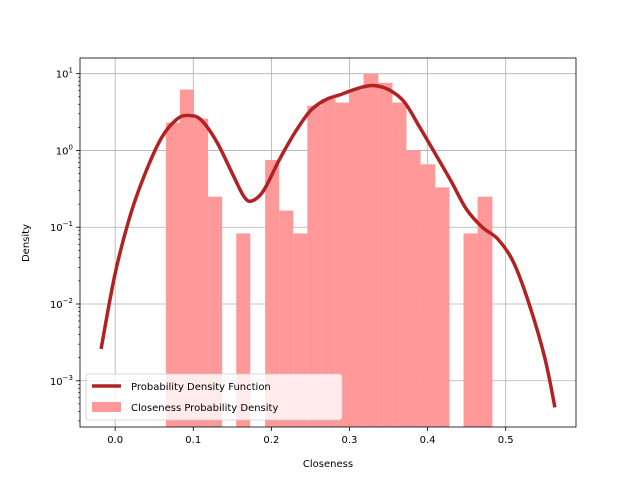 Image resolution: width=640 pixels, height=480 pixels. What do you see at coordinates (106, 407) in the screenshot?
I see `legend-swatch-histogram` at bounding box center [106, 407].